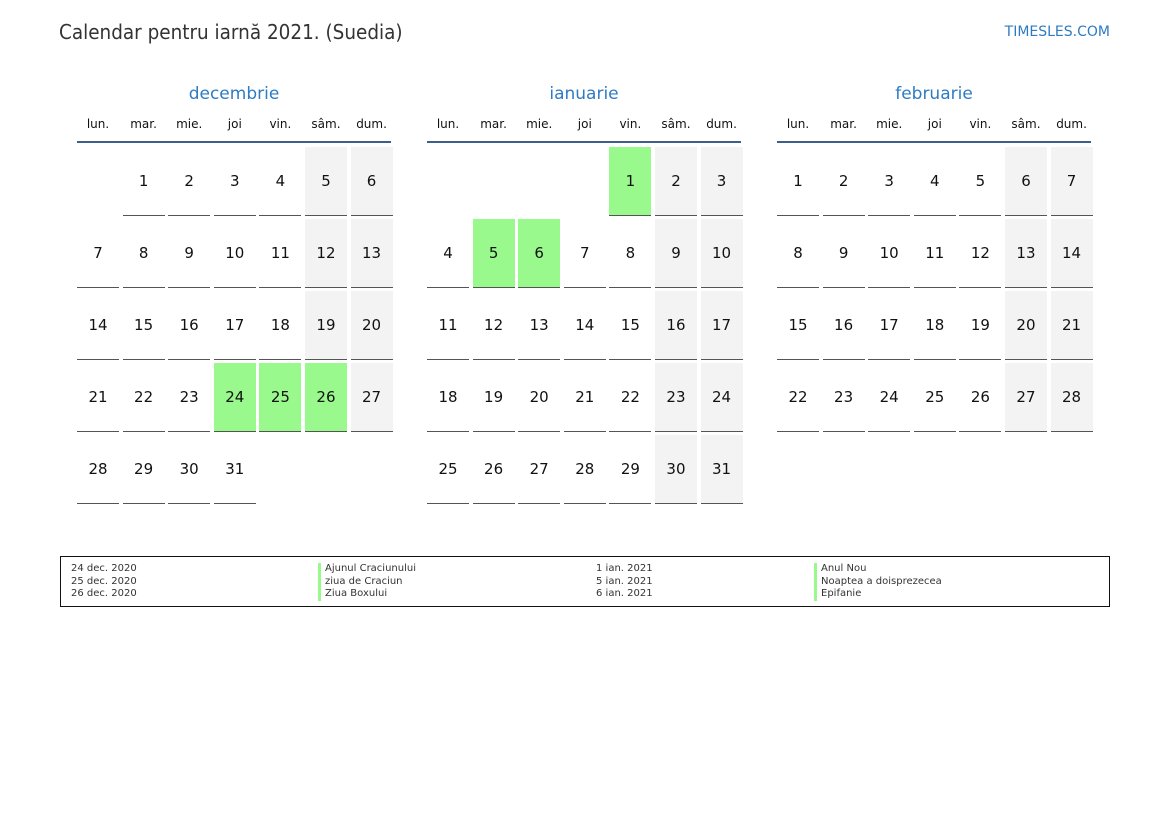  Describe the element at coordinates (843, 124) in the screenshot. I see `weekday-label: mar.` at that location.